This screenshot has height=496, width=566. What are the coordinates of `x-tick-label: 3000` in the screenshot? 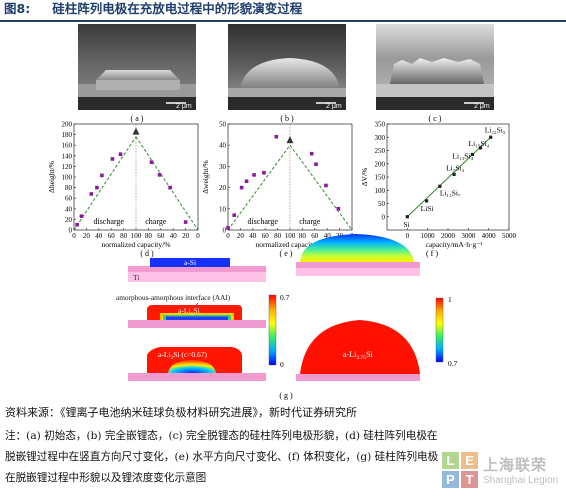 It's located at (468, 236).